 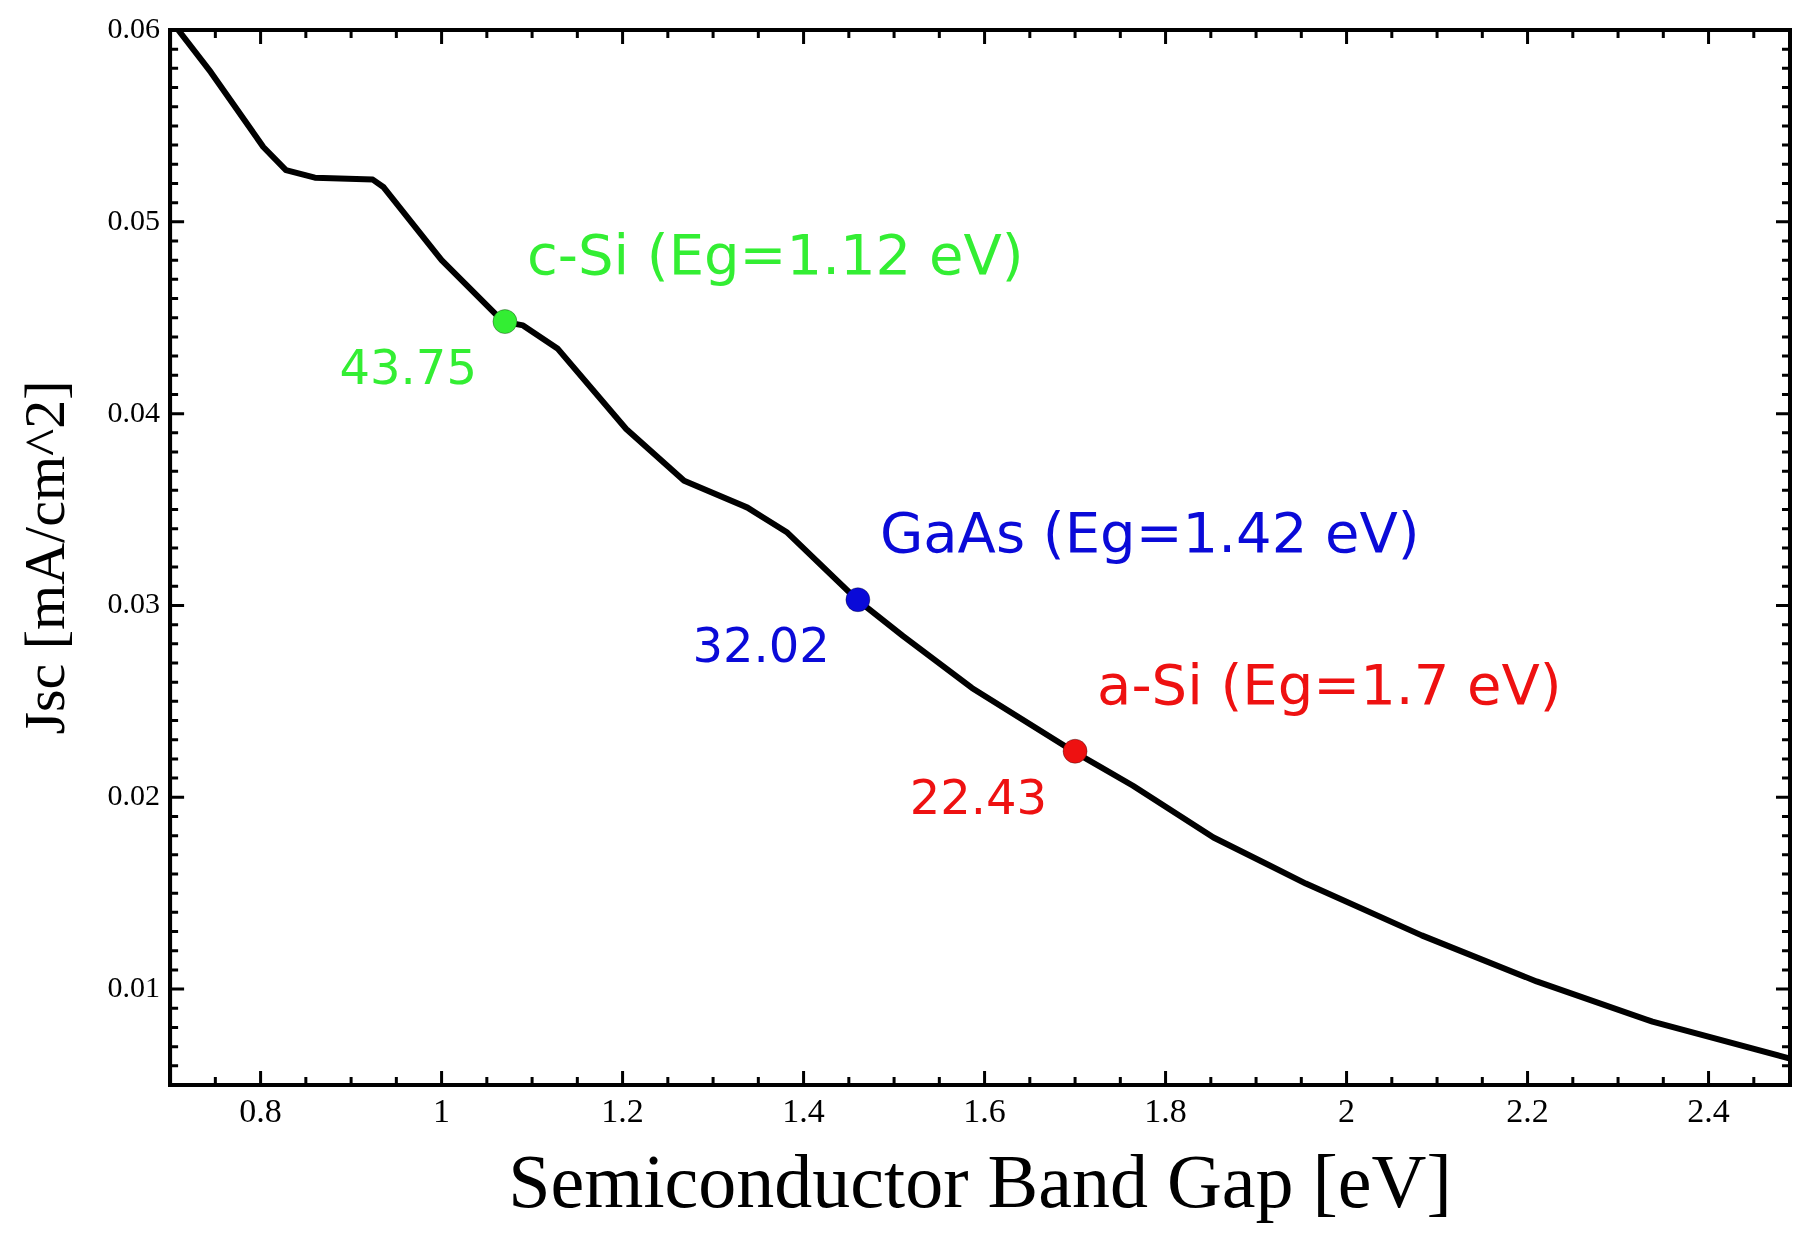 I want to click on series-label: a-Si (Eg=1.7 eV), so click(x=1329, y=684).